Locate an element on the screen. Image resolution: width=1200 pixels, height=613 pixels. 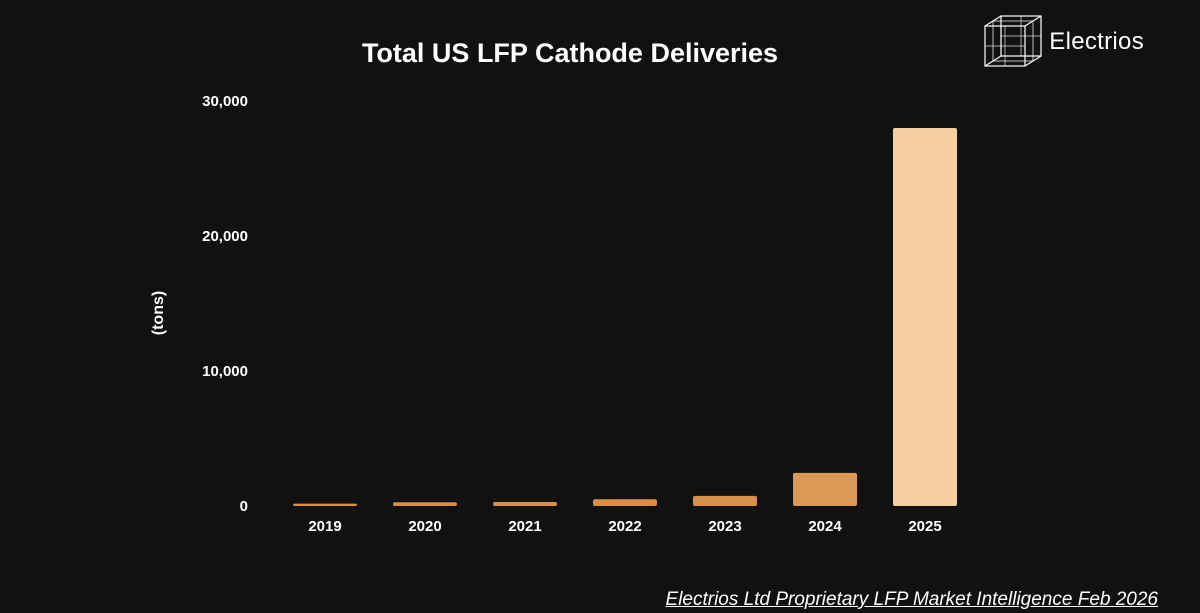
bar-2022 is located at coordinates (625, 502).